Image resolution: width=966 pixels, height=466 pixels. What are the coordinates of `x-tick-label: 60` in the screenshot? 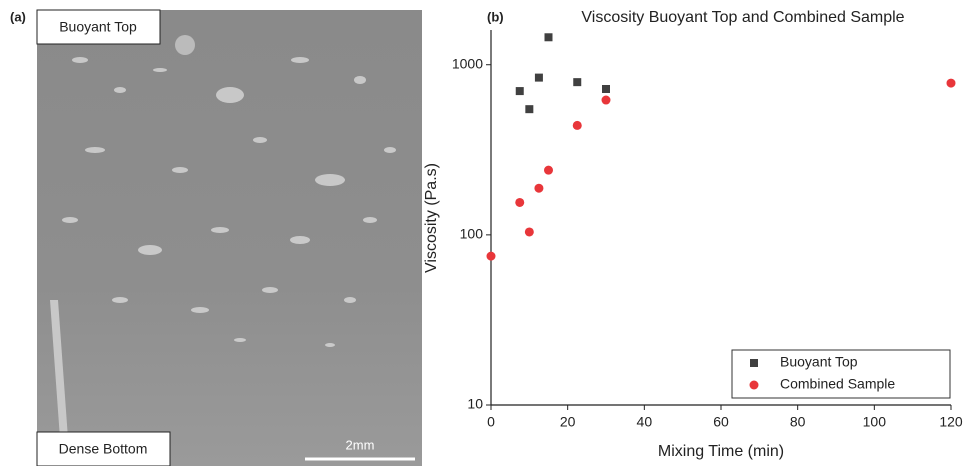 It's located at (721, 422).